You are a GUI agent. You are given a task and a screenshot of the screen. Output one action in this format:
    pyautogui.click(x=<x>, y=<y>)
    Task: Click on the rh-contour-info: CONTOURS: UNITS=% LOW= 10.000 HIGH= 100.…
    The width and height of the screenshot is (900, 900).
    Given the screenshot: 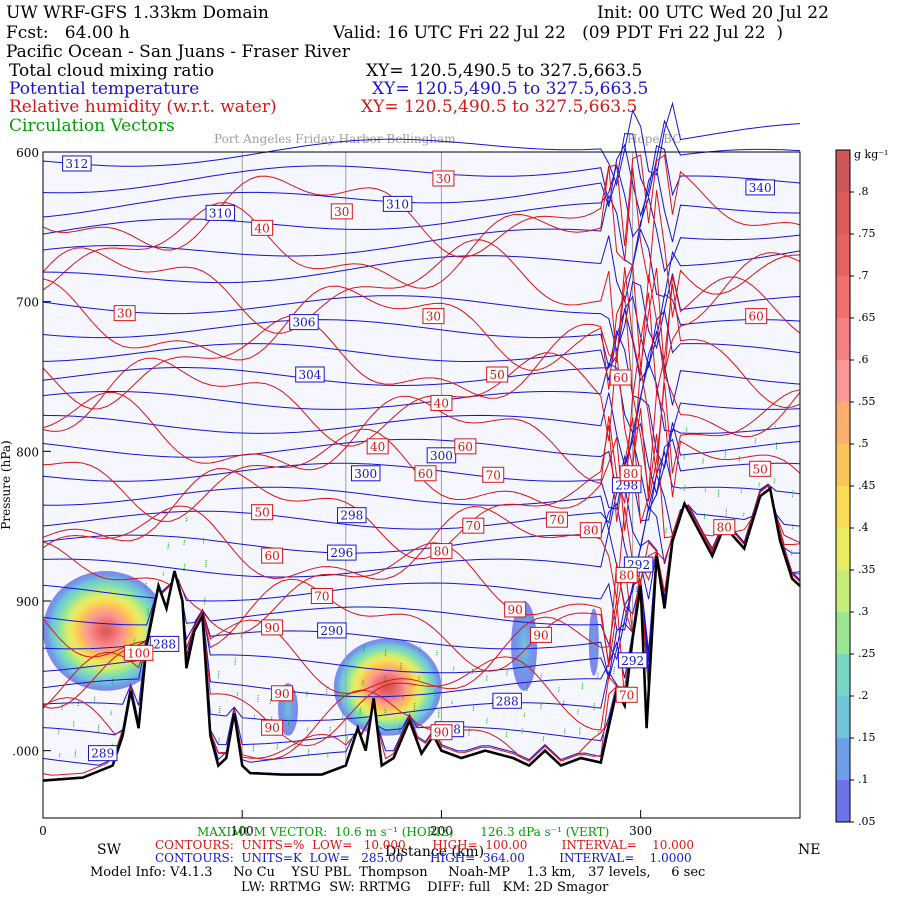 What is the action you would take?
    pyautogui.click(x=425, y=845)
    